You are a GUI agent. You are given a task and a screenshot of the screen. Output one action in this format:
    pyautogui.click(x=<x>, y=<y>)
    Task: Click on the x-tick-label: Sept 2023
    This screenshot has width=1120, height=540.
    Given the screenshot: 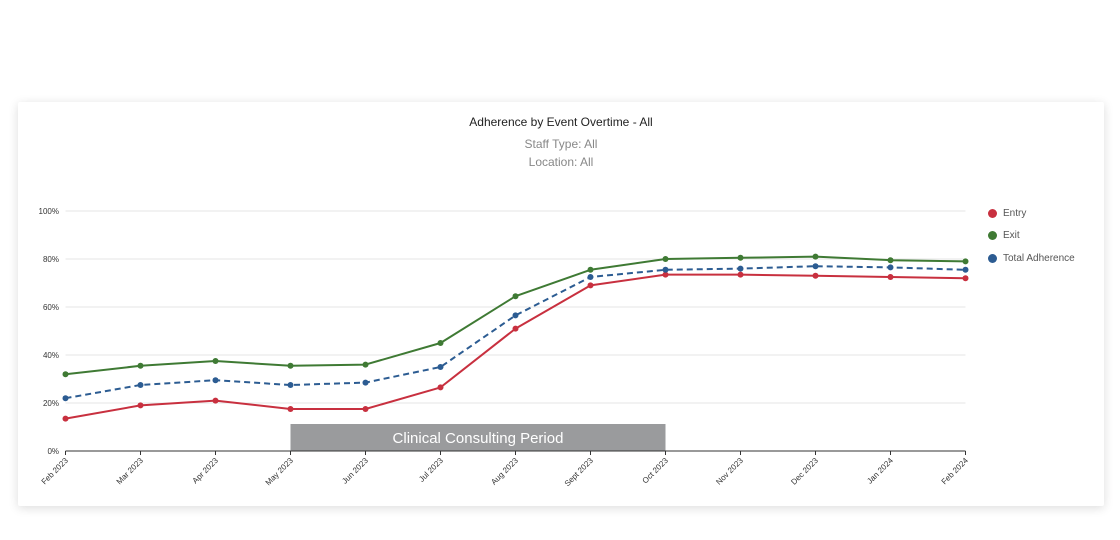 What is the action you would take?
    pyautogui.click(x=579, y=472)
    